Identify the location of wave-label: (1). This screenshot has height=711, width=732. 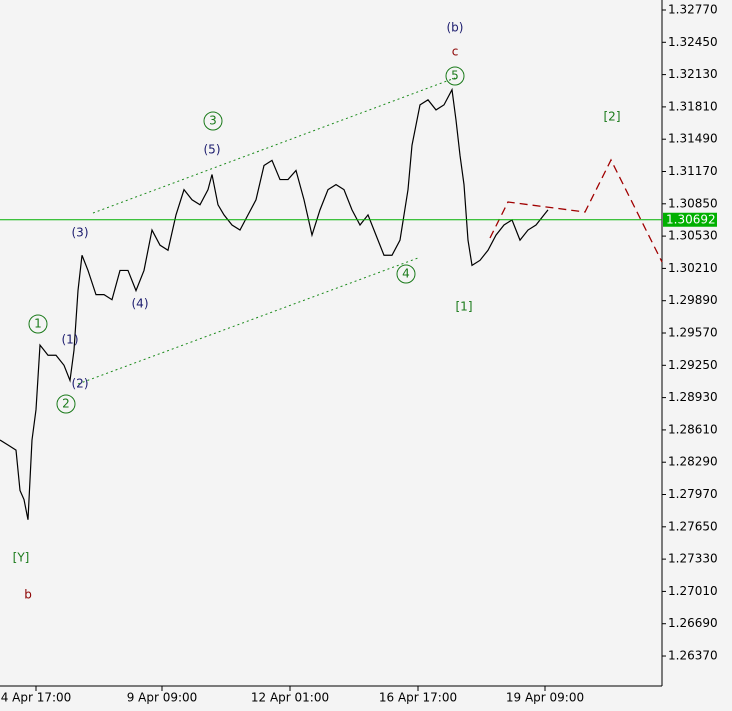
(70, 340).